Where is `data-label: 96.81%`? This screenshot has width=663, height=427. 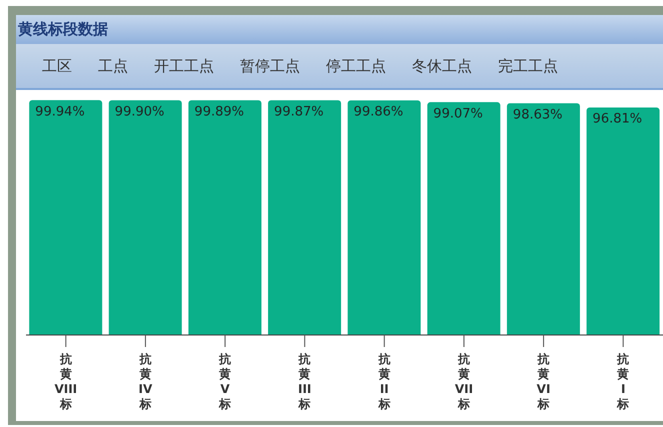
data-label: 96.81% is located at coordinates (617, 119).